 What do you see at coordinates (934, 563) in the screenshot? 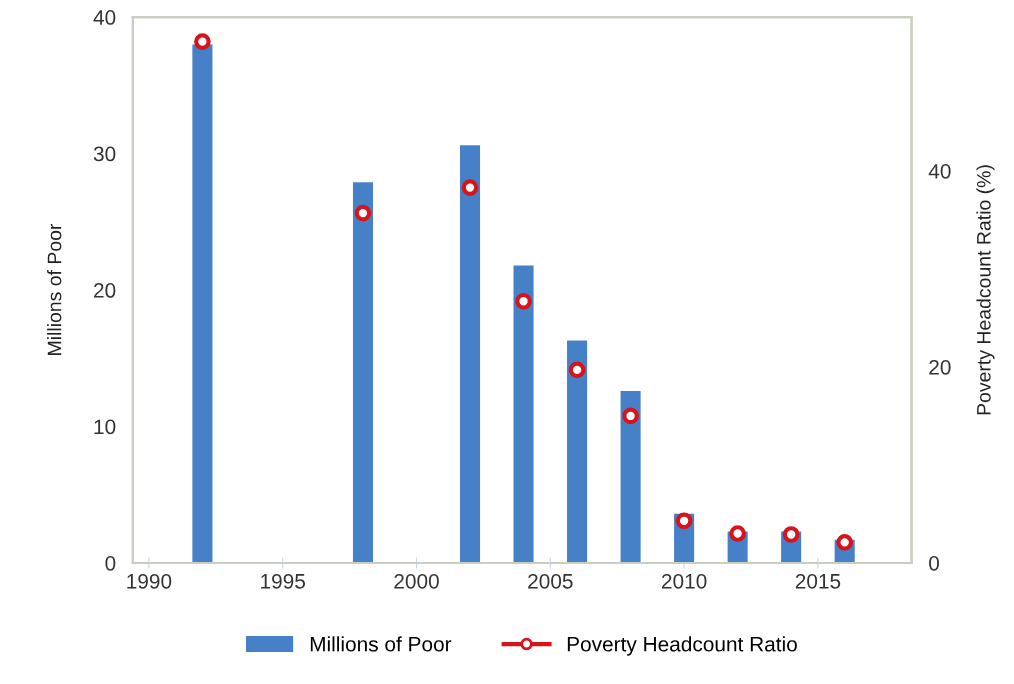
I see `y2-tick-label: 0` at bounding box center [934, 563].